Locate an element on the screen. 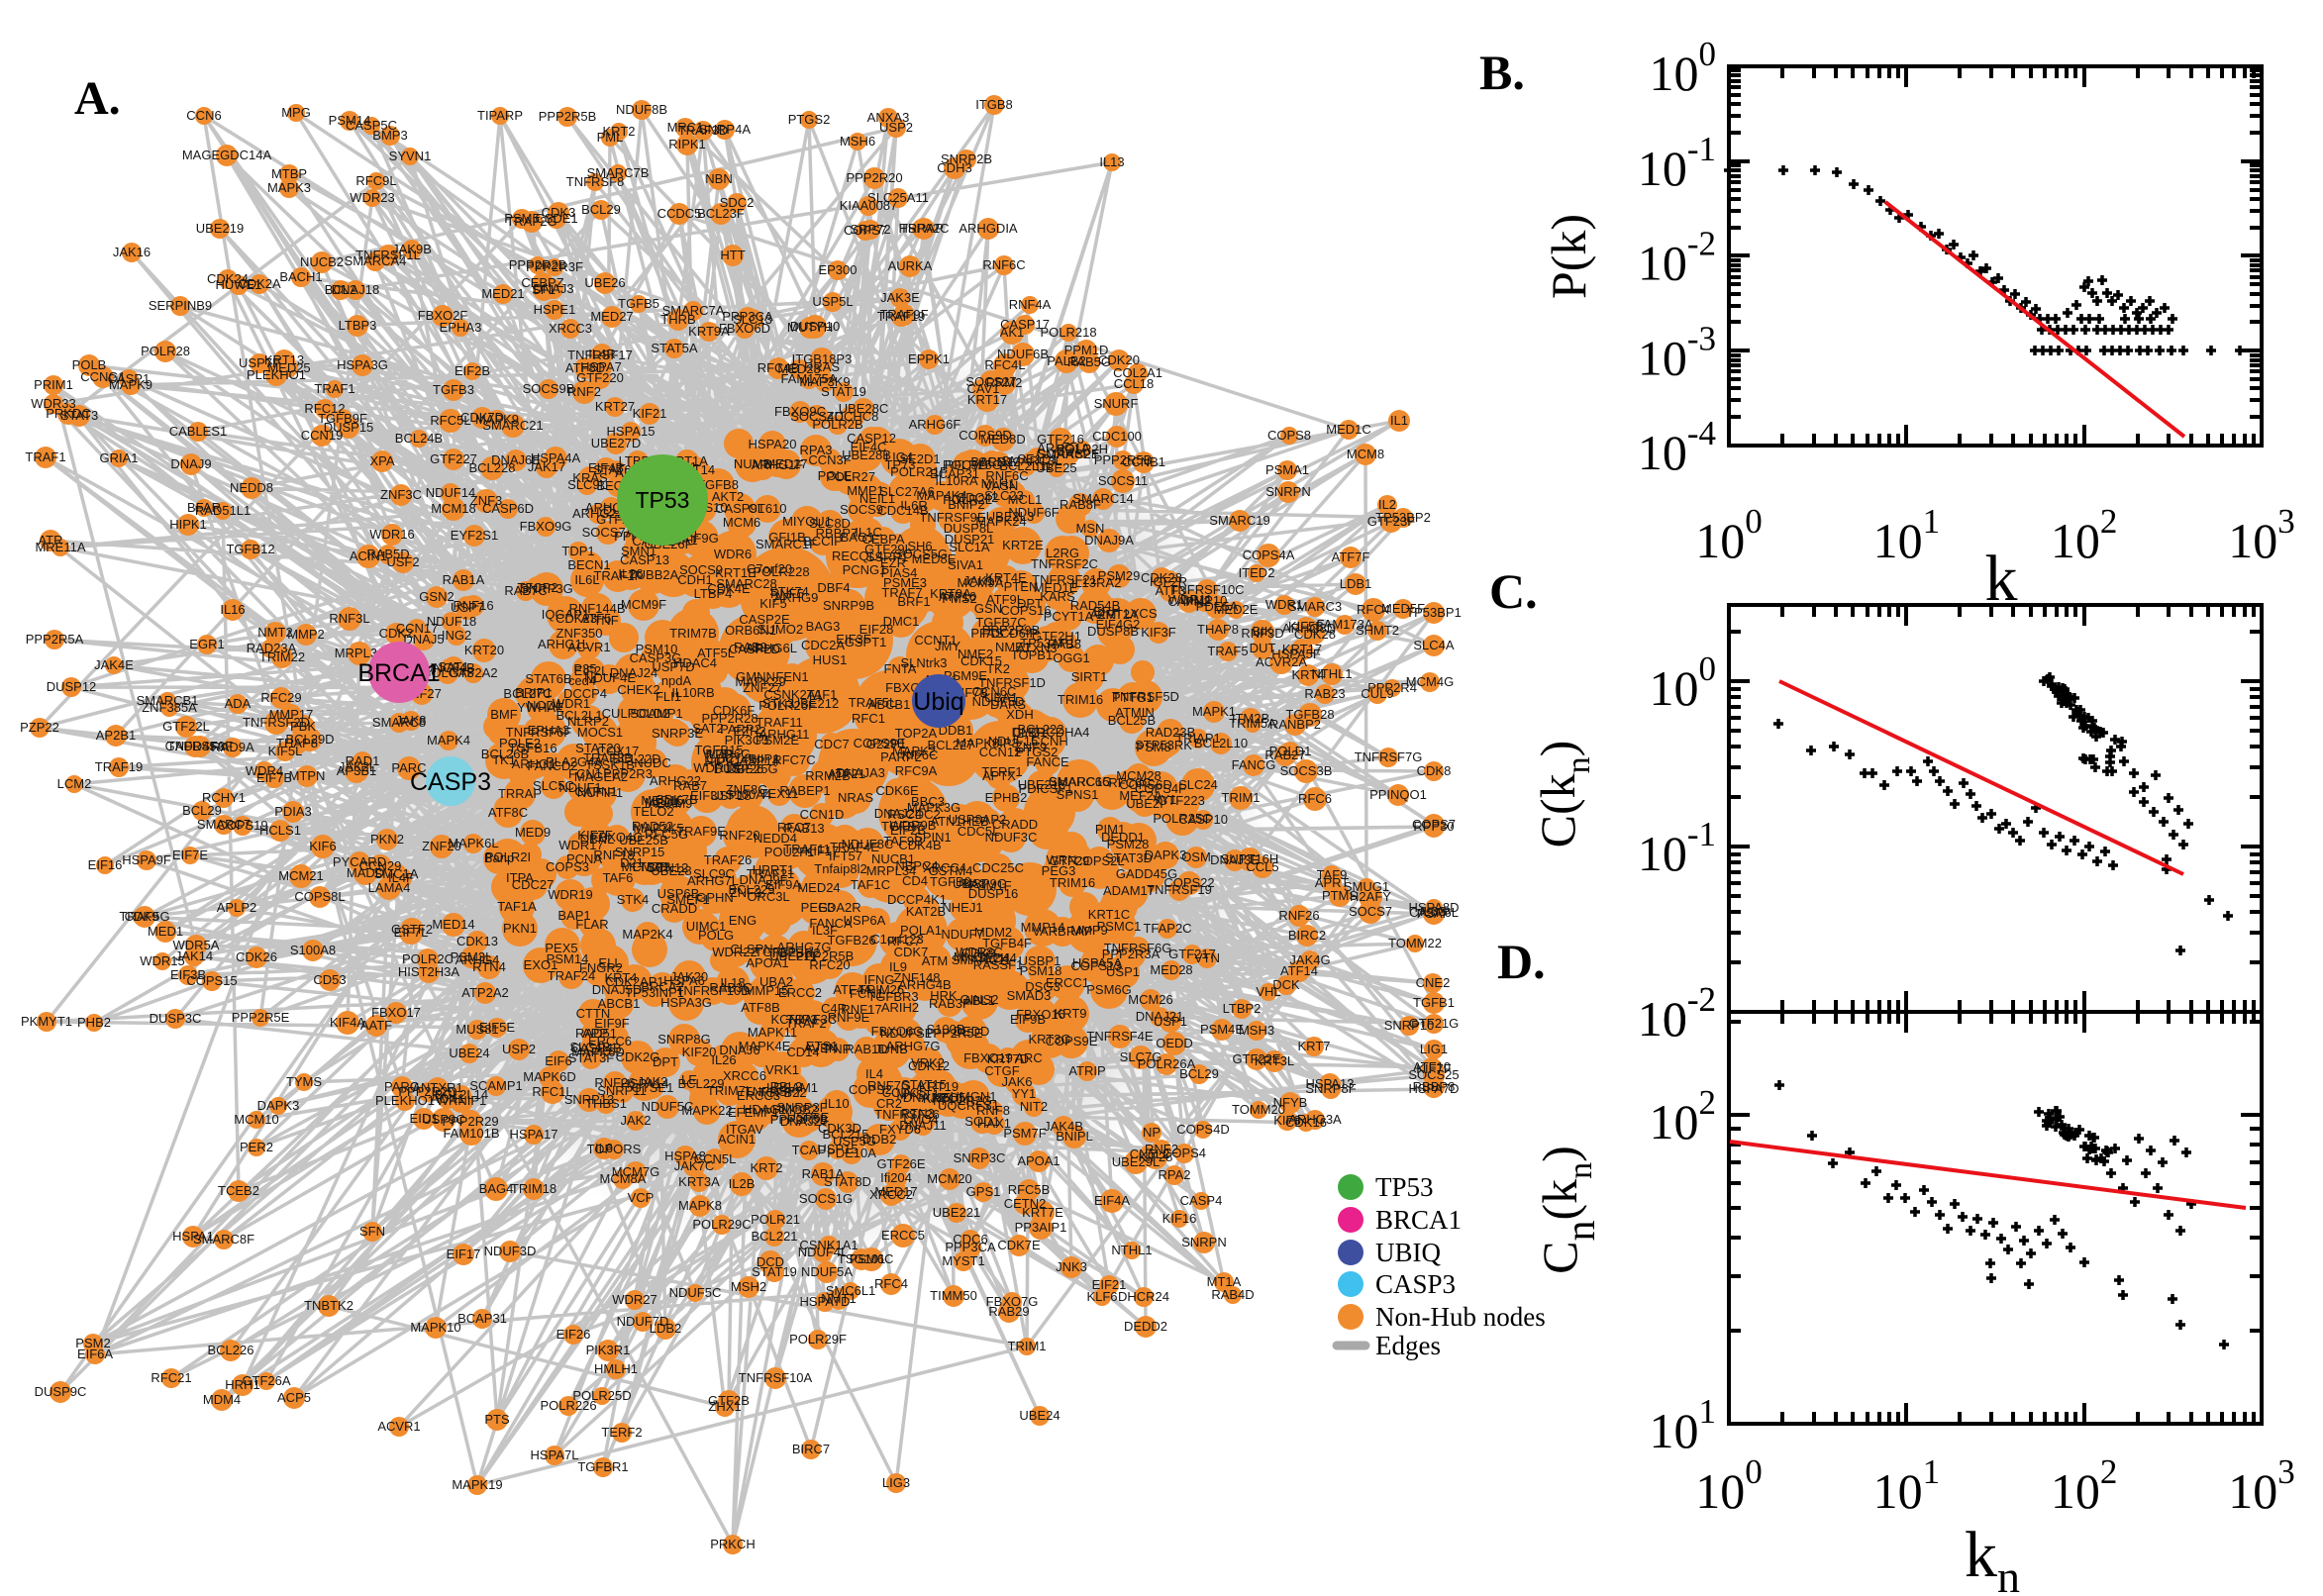  svg-text: MAPK3 is located at coordinates (289, 187).